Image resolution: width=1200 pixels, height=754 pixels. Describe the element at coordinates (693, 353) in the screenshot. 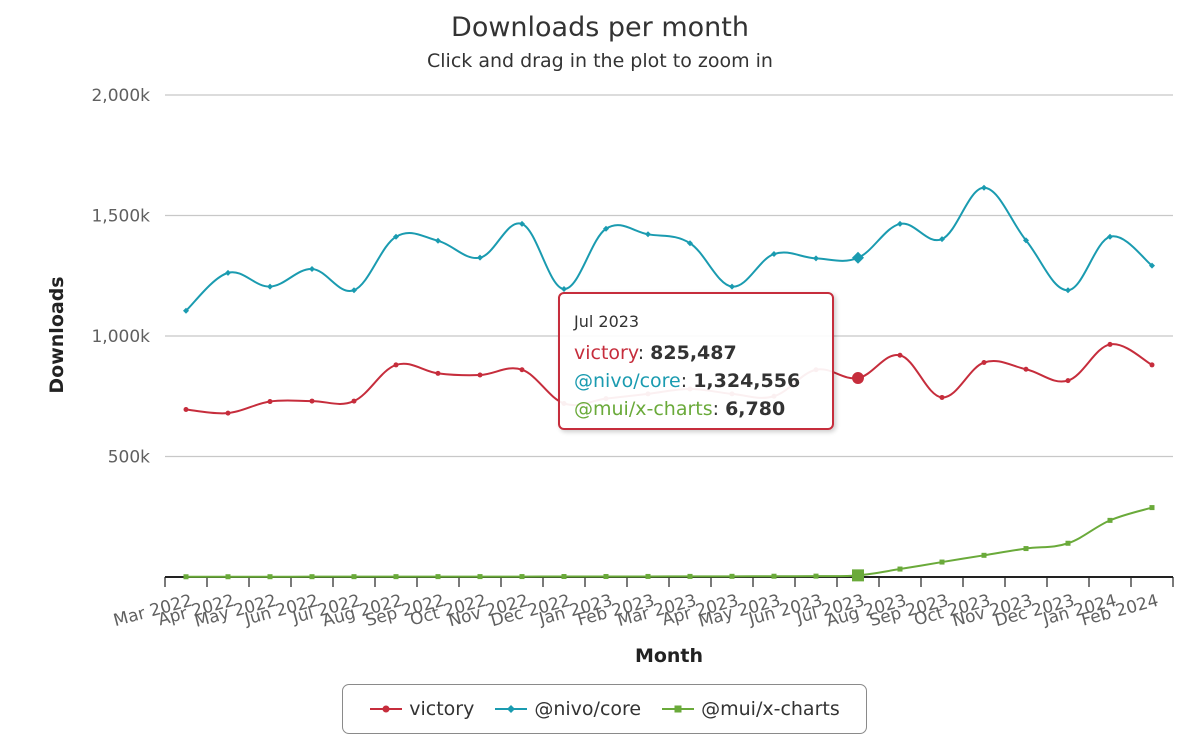

I see `tooltip-value: 825,487` at that location.